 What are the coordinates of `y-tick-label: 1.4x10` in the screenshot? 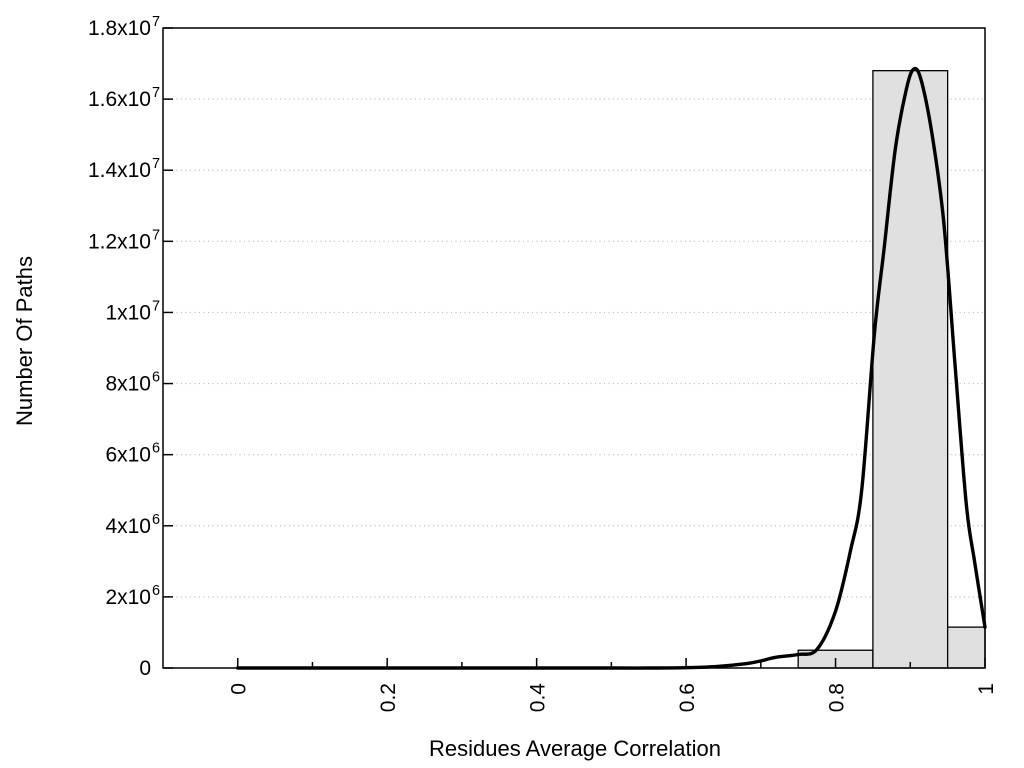 It's located at (119, 170).